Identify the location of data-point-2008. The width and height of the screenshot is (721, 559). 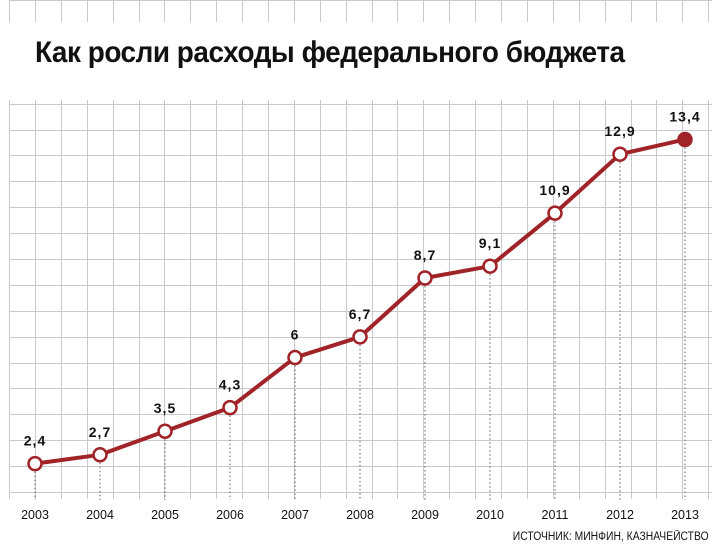
(360, 337).